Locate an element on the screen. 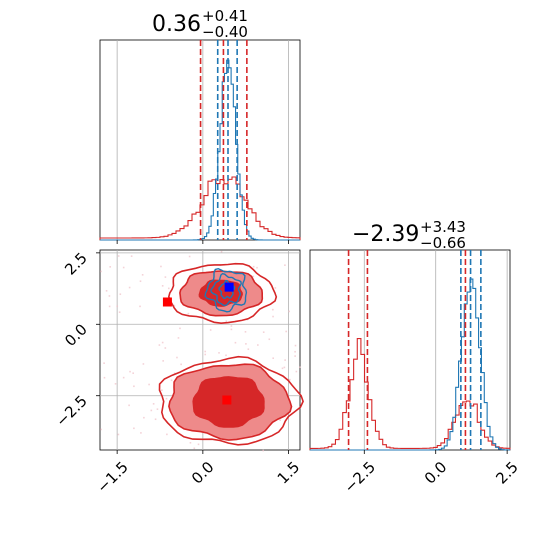 This screenshot has width=550, height=550. blue-truth-marker is located at coordinates (229, 287).